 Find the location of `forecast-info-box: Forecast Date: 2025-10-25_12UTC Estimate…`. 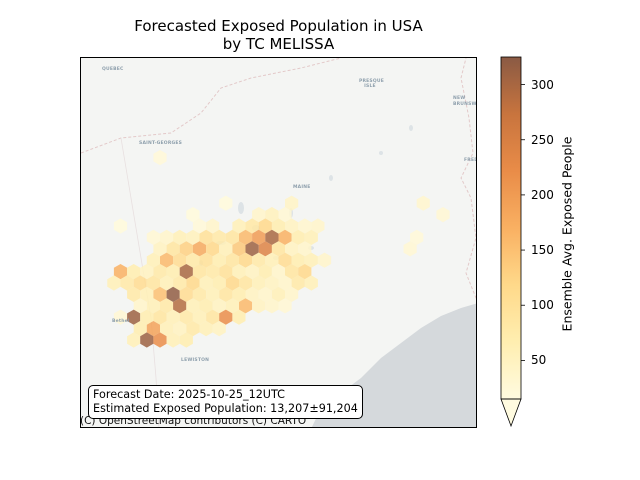

forecast-info-box: Forecast Date: 2025-10-25_12UTC Estimate… is located at coordinates (225, 402).